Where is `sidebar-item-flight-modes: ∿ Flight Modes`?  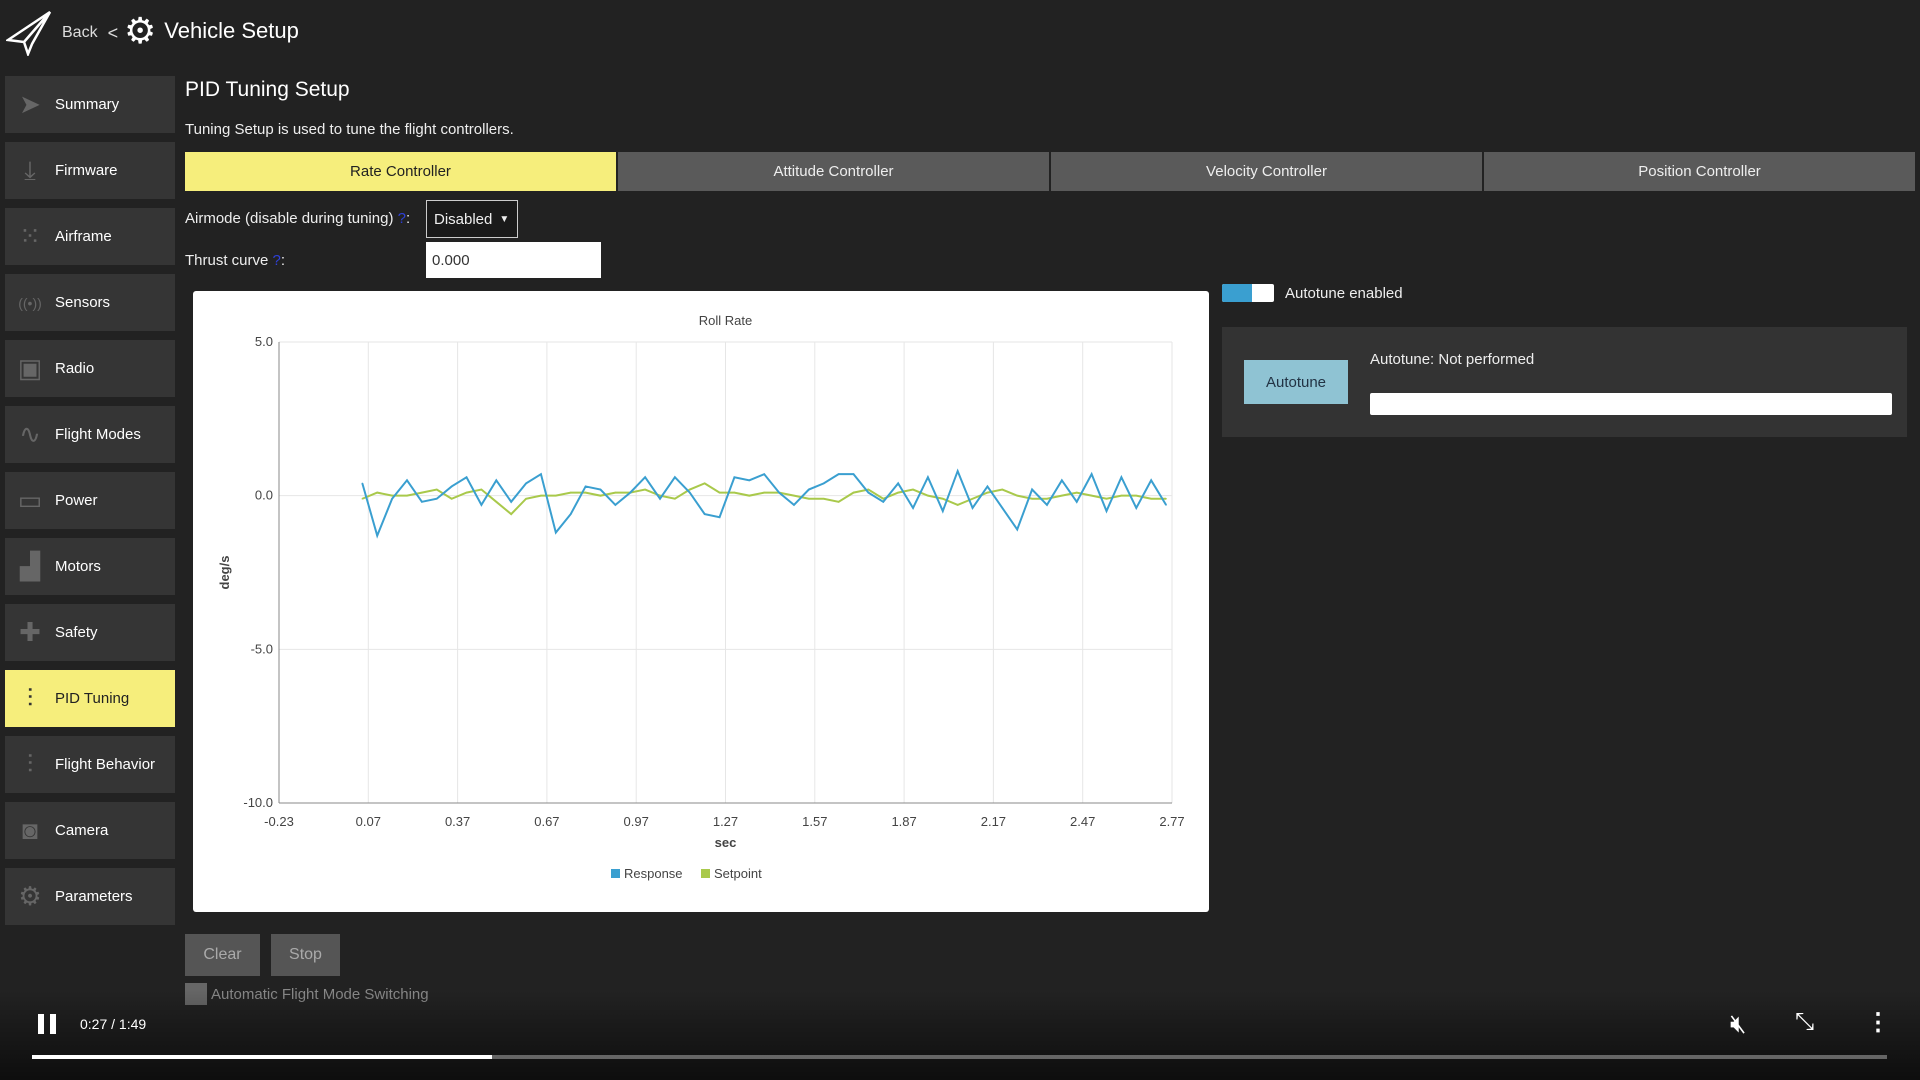
sidebar-item-flight-modes: ∿ Flight Modes is located at coordinates (90, 434).